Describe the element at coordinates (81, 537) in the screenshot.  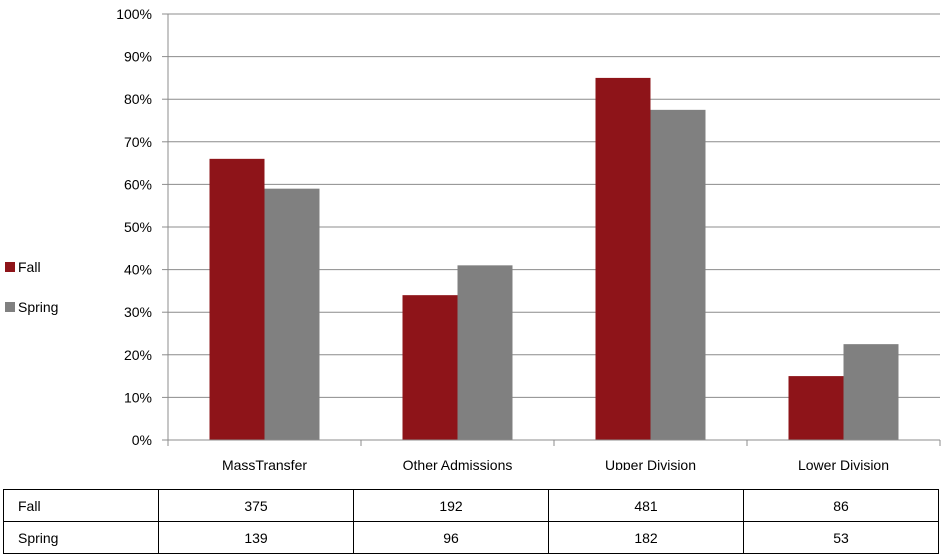
I see `table-row-label: Spring` at that location.